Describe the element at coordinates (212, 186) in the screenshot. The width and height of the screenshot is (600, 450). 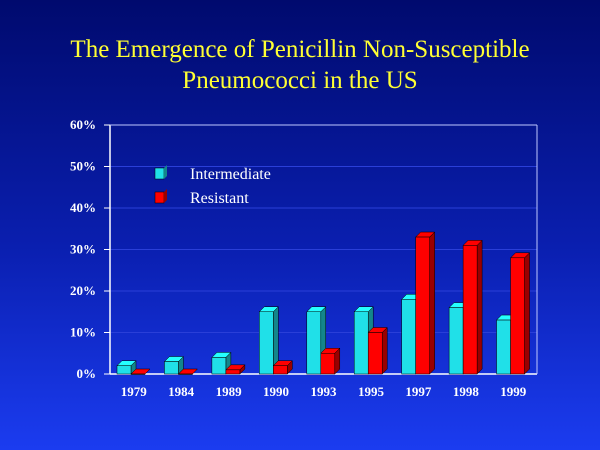
I see `legend: Intermediate Resistant` at that location.